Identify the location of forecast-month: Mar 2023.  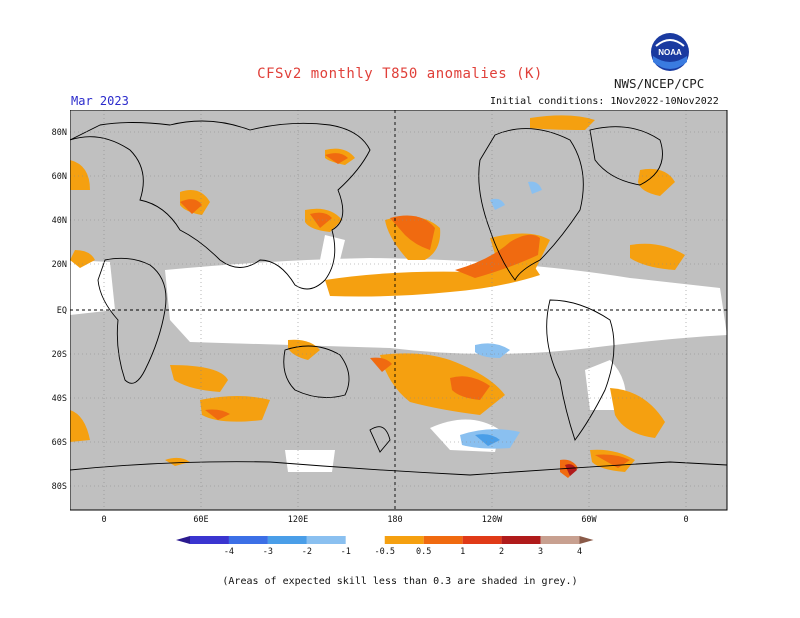
(100, 101).